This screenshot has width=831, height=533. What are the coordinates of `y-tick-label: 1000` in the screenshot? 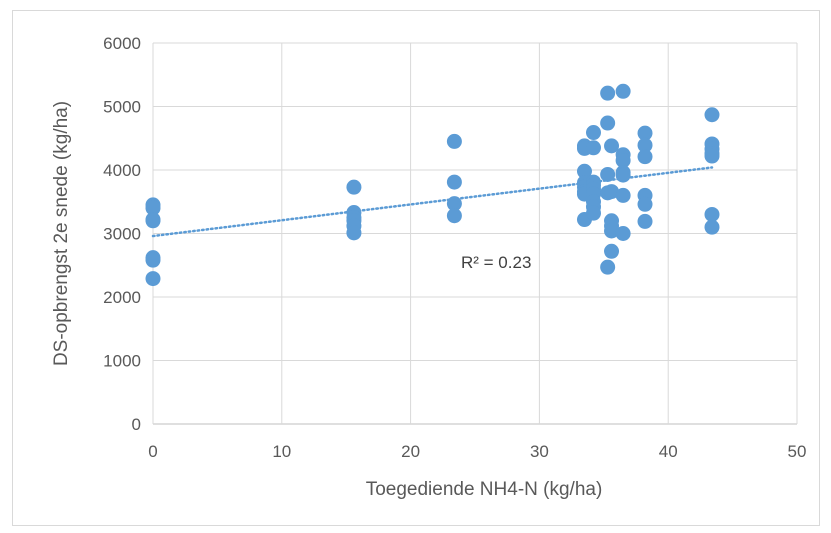 It's located at (122, 361).